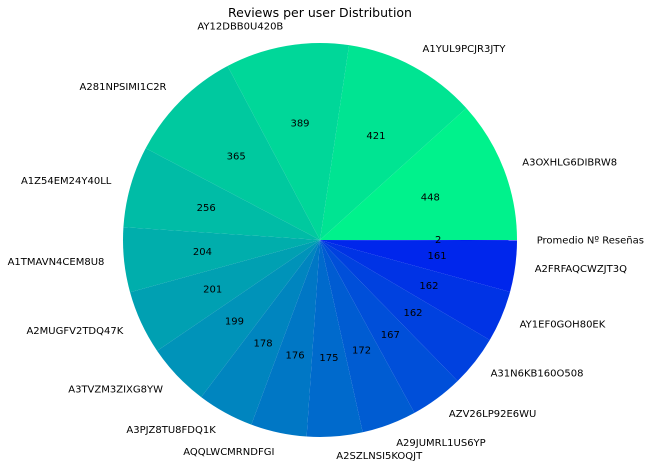 Image resolution: width=651 pixels, height=469 pixels. What do you see at coordinates (263, 344) in the screenshot?
I see `slice-value-a3pjz8tu8fdq1k: 178` at bounding box center [263, 344].